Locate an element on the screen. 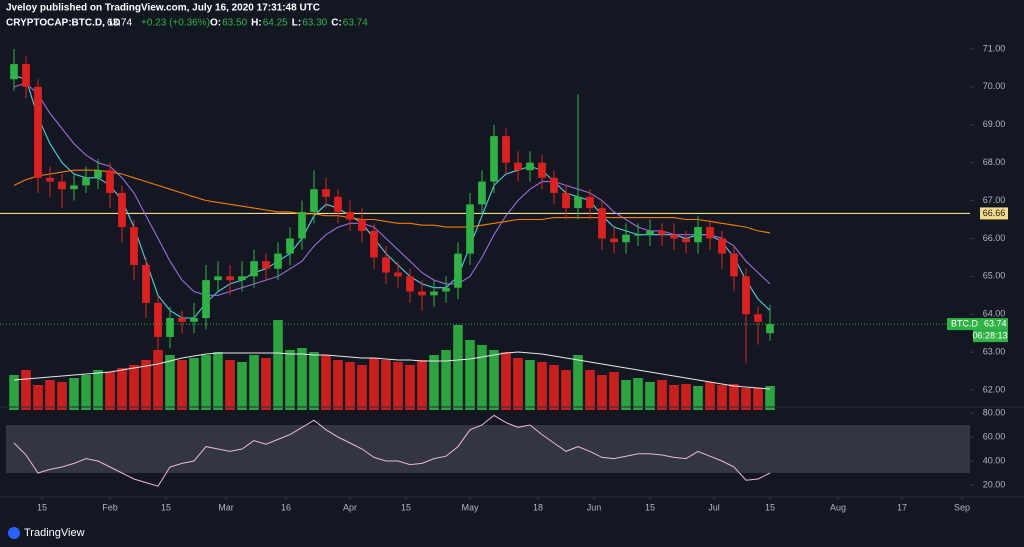 This screenshot has width=1024, height=547. countdown-tag is located at coordinates (990, 336).